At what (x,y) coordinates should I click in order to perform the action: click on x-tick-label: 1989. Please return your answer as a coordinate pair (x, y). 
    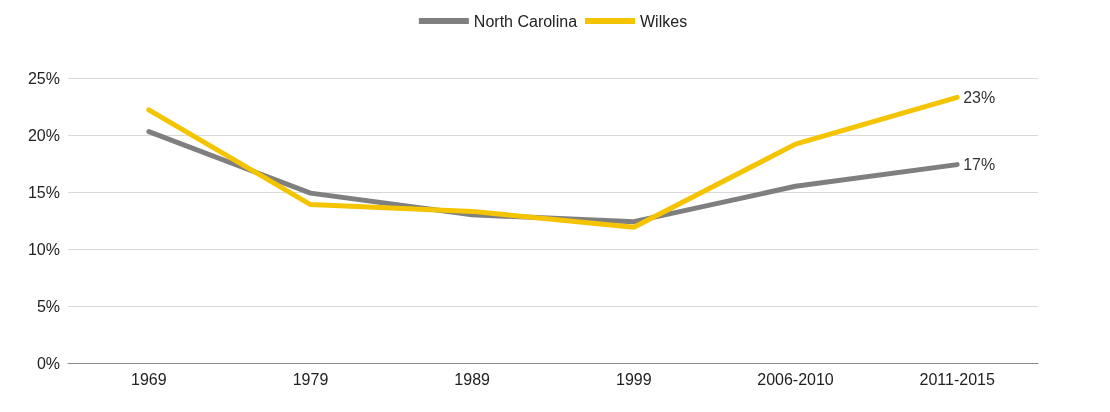
    Looking at the image, I should click on (472, 379).